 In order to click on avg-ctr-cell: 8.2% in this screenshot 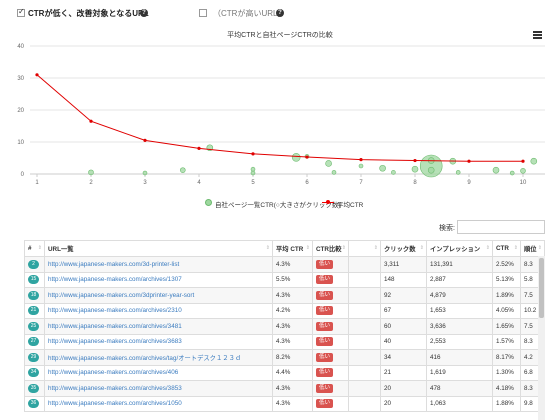, I will do `click(283, 357)`.